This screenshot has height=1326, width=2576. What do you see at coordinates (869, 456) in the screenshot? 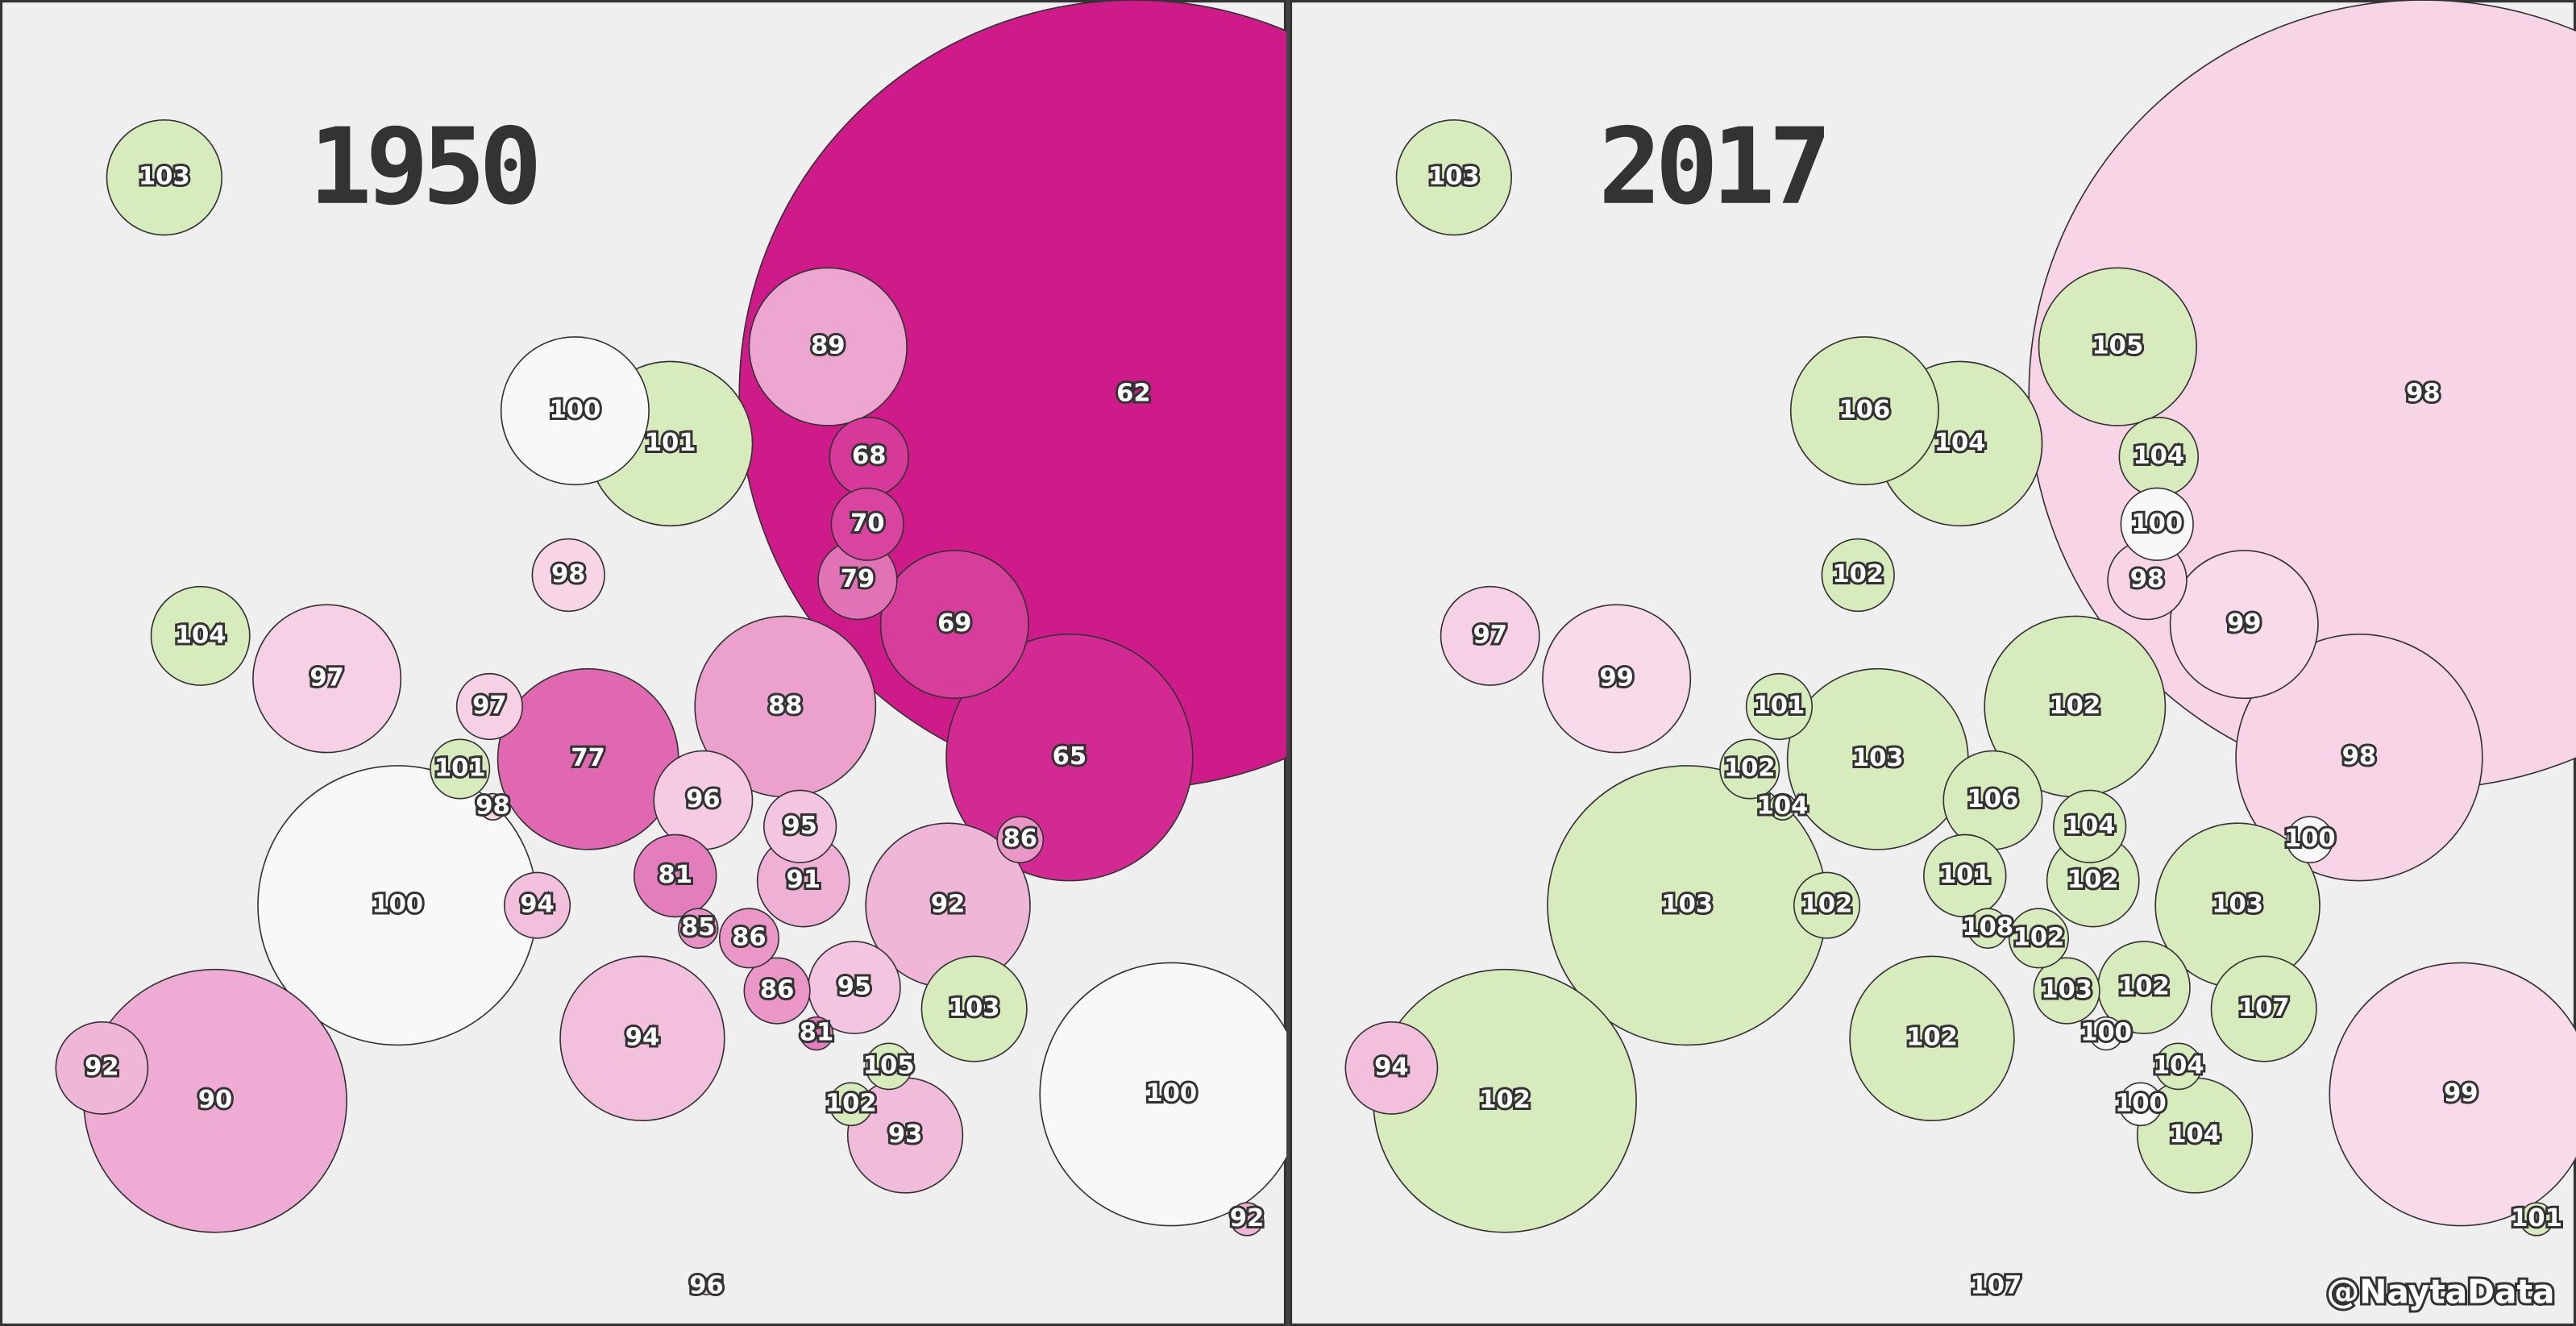
I see `country-value-label: 68` at bounding box center [869, 456].